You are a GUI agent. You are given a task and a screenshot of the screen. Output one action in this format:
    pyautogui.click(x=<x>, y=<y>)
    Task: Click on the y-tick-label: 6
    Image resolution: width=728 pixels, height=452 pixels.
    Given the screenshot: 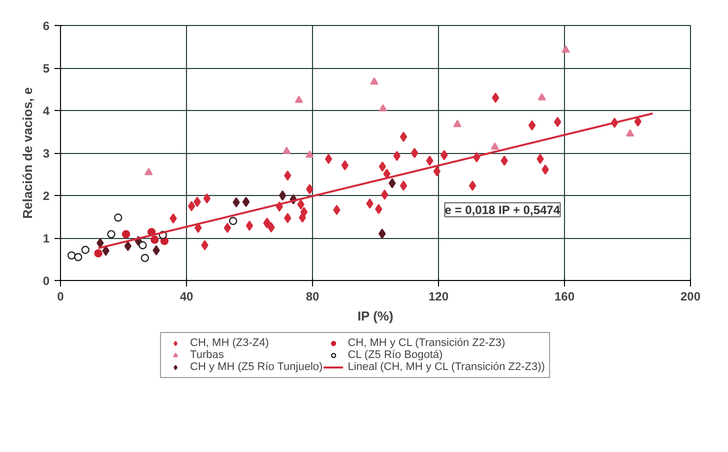 What is the action you would take?
    pyautogui.click(x=46, y=26)
    